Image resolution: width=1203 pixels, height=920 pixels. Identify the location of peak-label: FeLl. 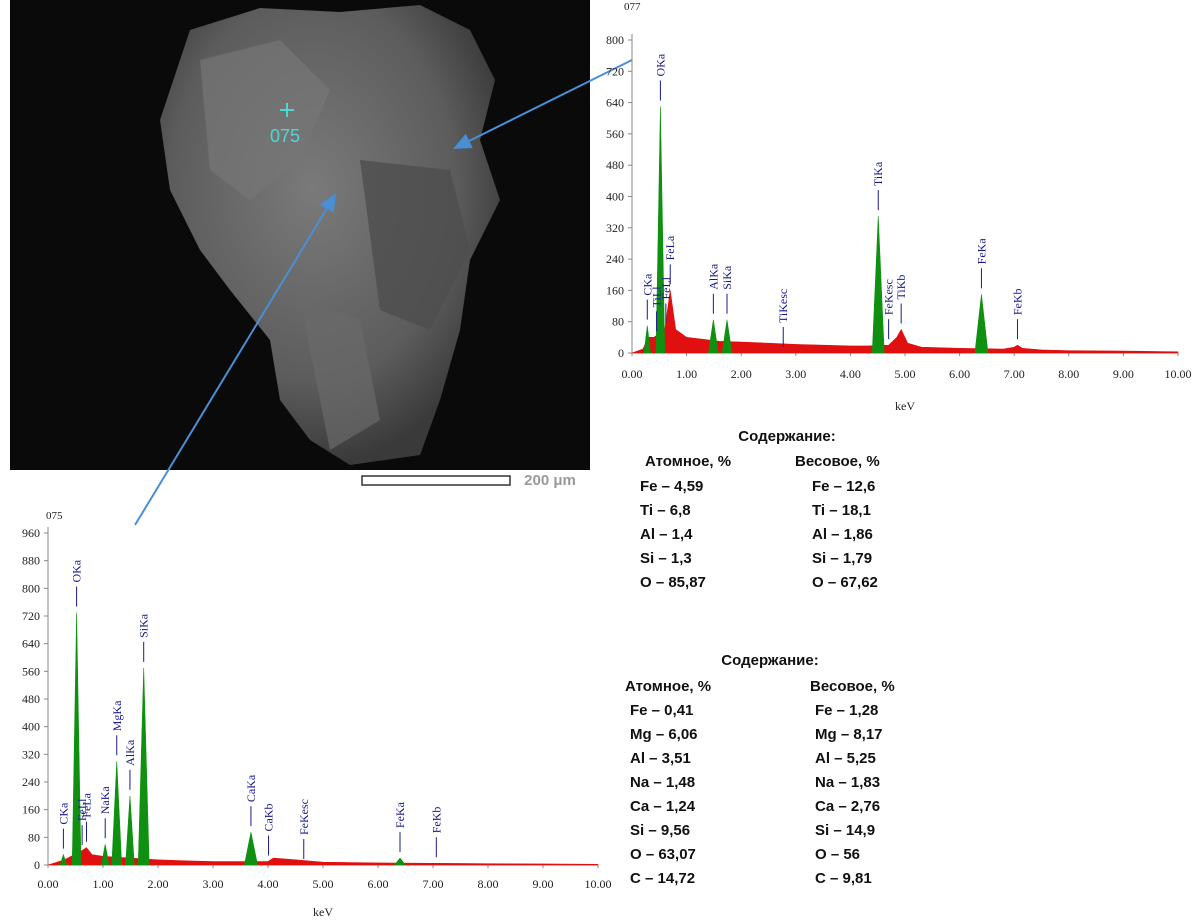
(666, 287).